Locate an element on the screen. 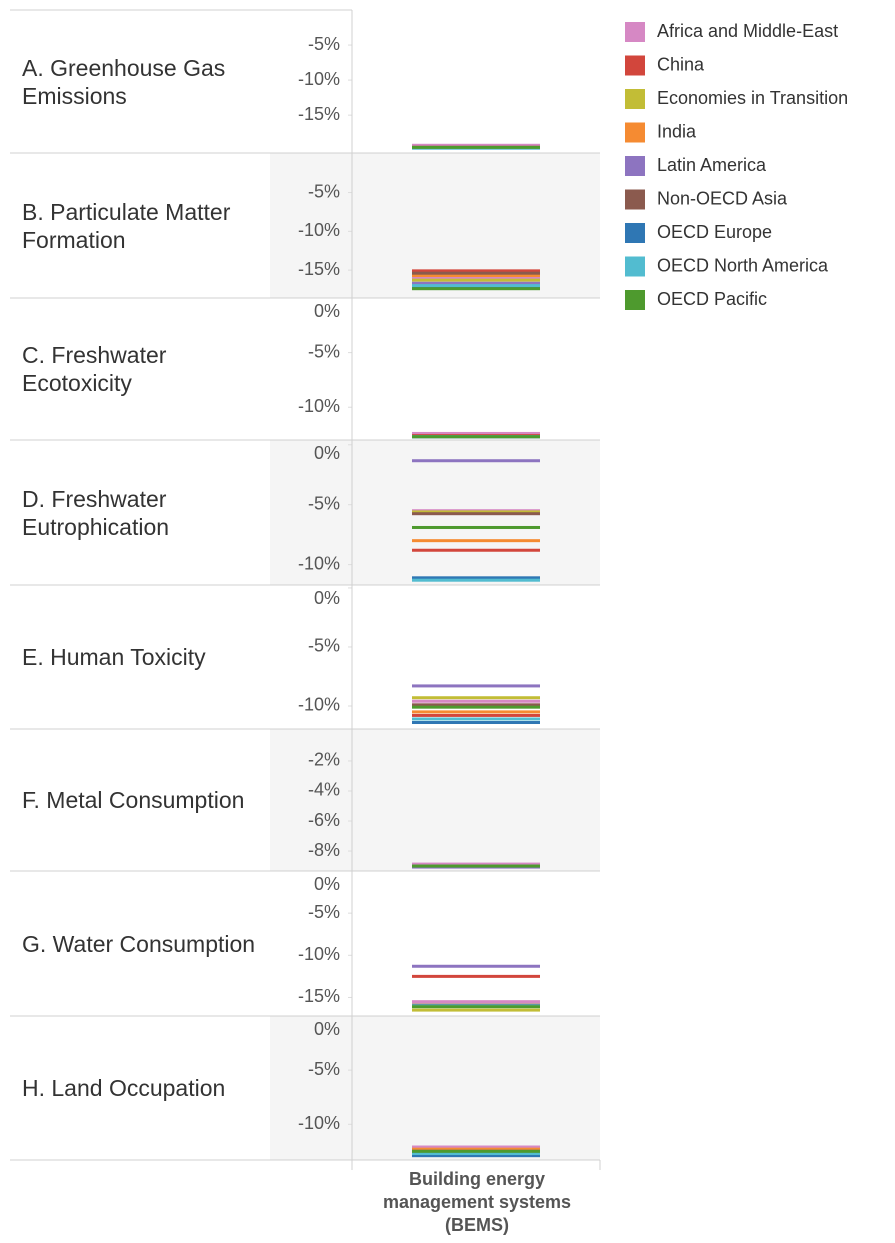 Image resolution: width=895 pixels, height=1243 pixels. panel-title: A. Greenhouse Gas Emissions is located at coordinates (124, 81).